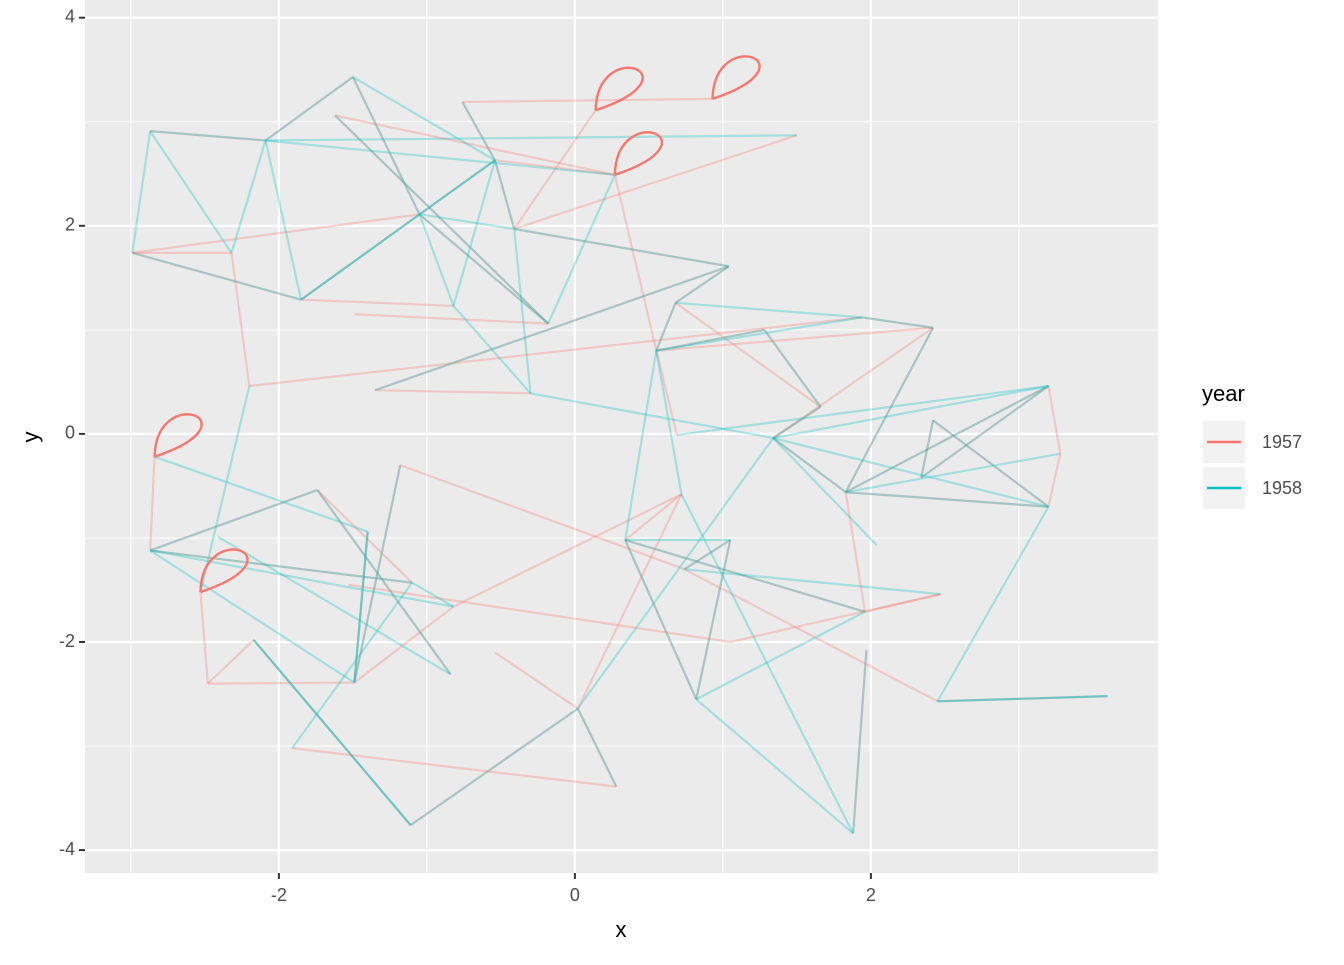 This screenshot has width=1344, height=965. Describe the element at coordinates (575, 895) in the screenshot. I see `x-tick-label: 0` at that location.